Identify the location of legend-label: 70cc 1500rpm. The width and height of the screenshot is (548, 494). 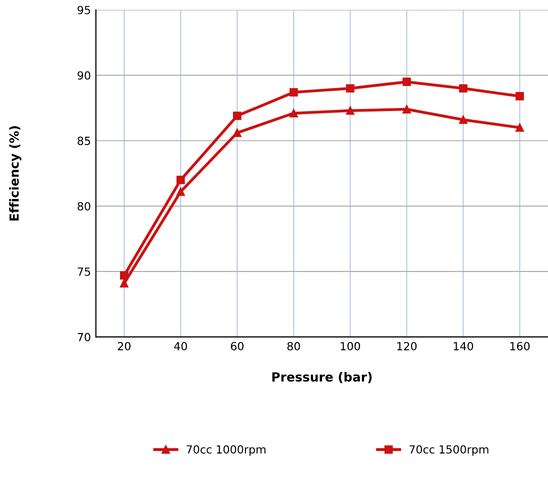
(449, 450).